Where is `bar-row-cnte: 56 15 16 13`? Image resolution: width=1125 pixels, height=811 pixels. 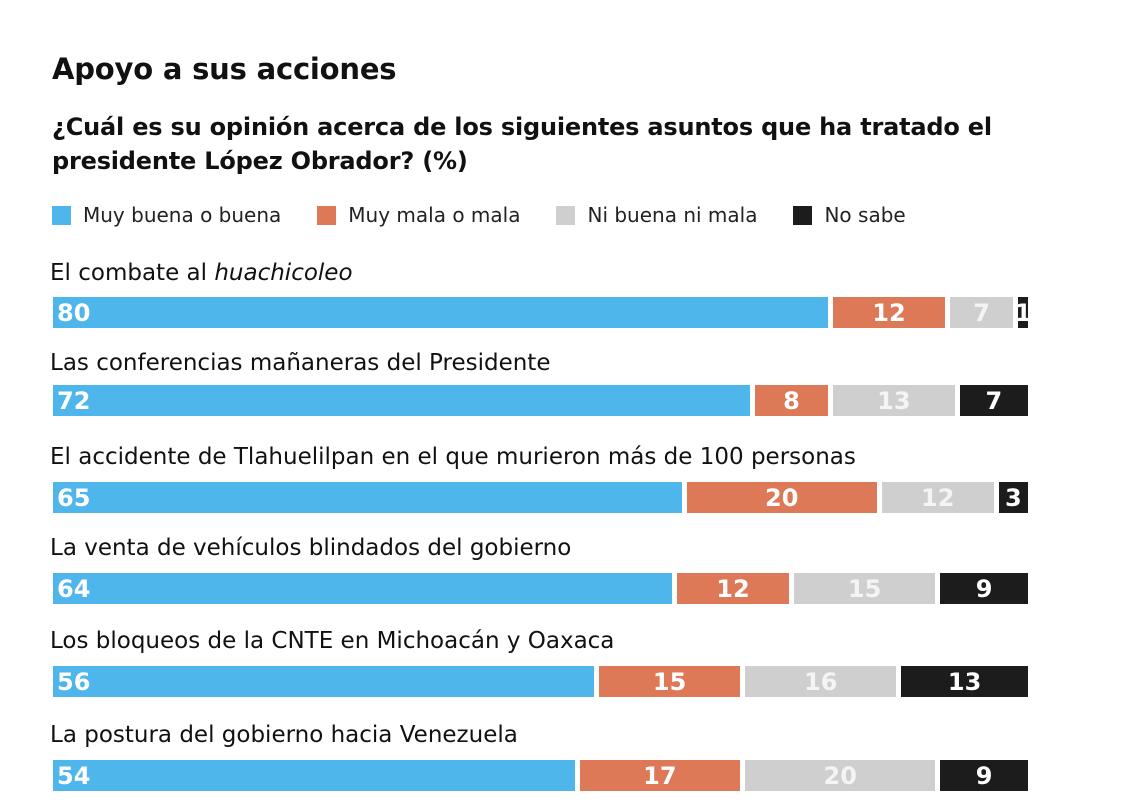
bar-row-cnte: 56 15 16 13 is located at coordinates (540, 681).